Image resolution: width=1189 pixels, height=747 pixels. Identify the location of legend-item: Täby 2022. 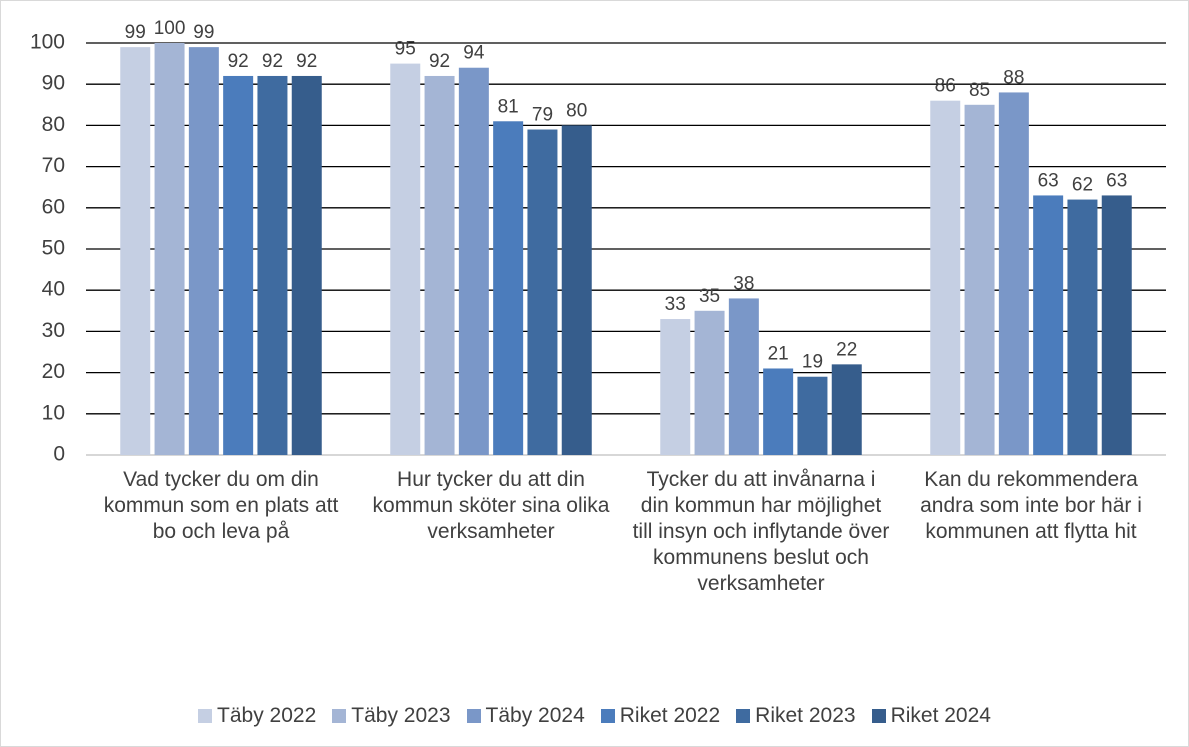
(257, 716).